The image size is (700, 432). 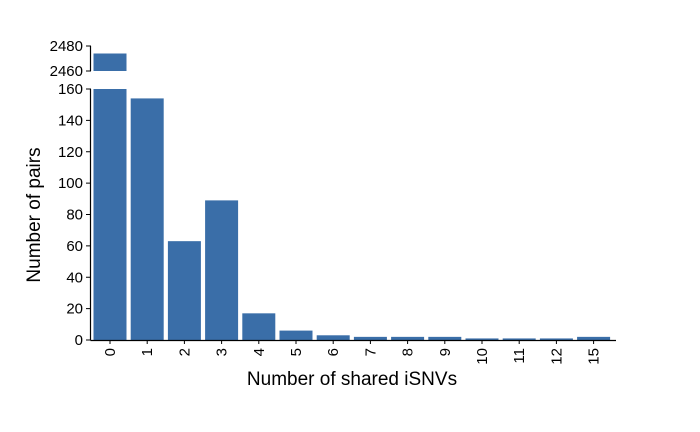 I want to click on x-tick-label-4: 4, so click(x=259, y=352).